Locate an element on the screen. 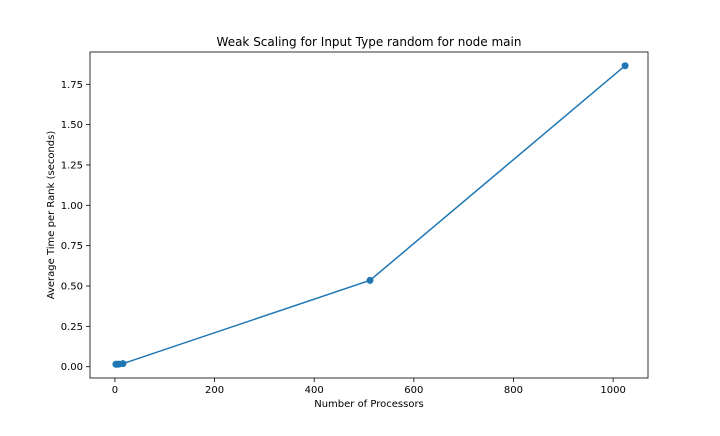  x-tick-label: 200 is located at coordinates (214, 390).